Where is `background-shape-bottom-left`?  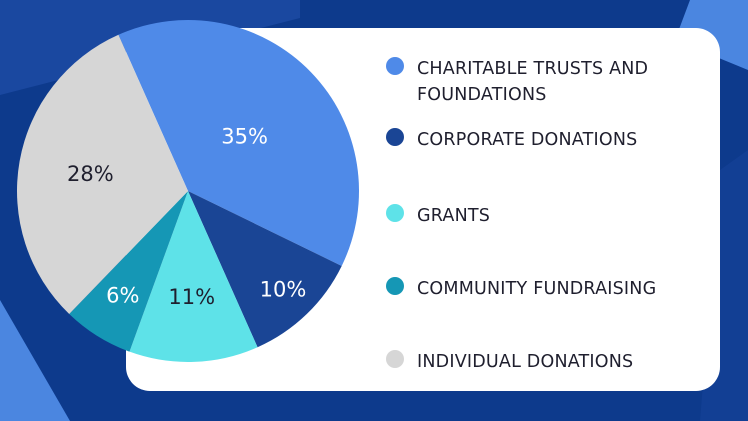
background-shape-bottom-left is located at coordinates (35, 360).